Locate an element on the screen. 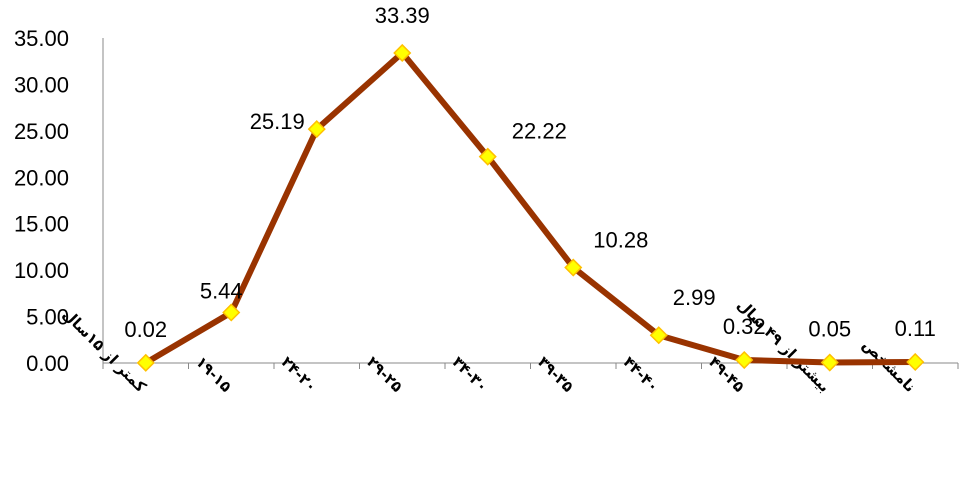 Image resolution: width=969 pixels, height=500 pixels. data-label: 33.39 is located at coordinates (402, 15).